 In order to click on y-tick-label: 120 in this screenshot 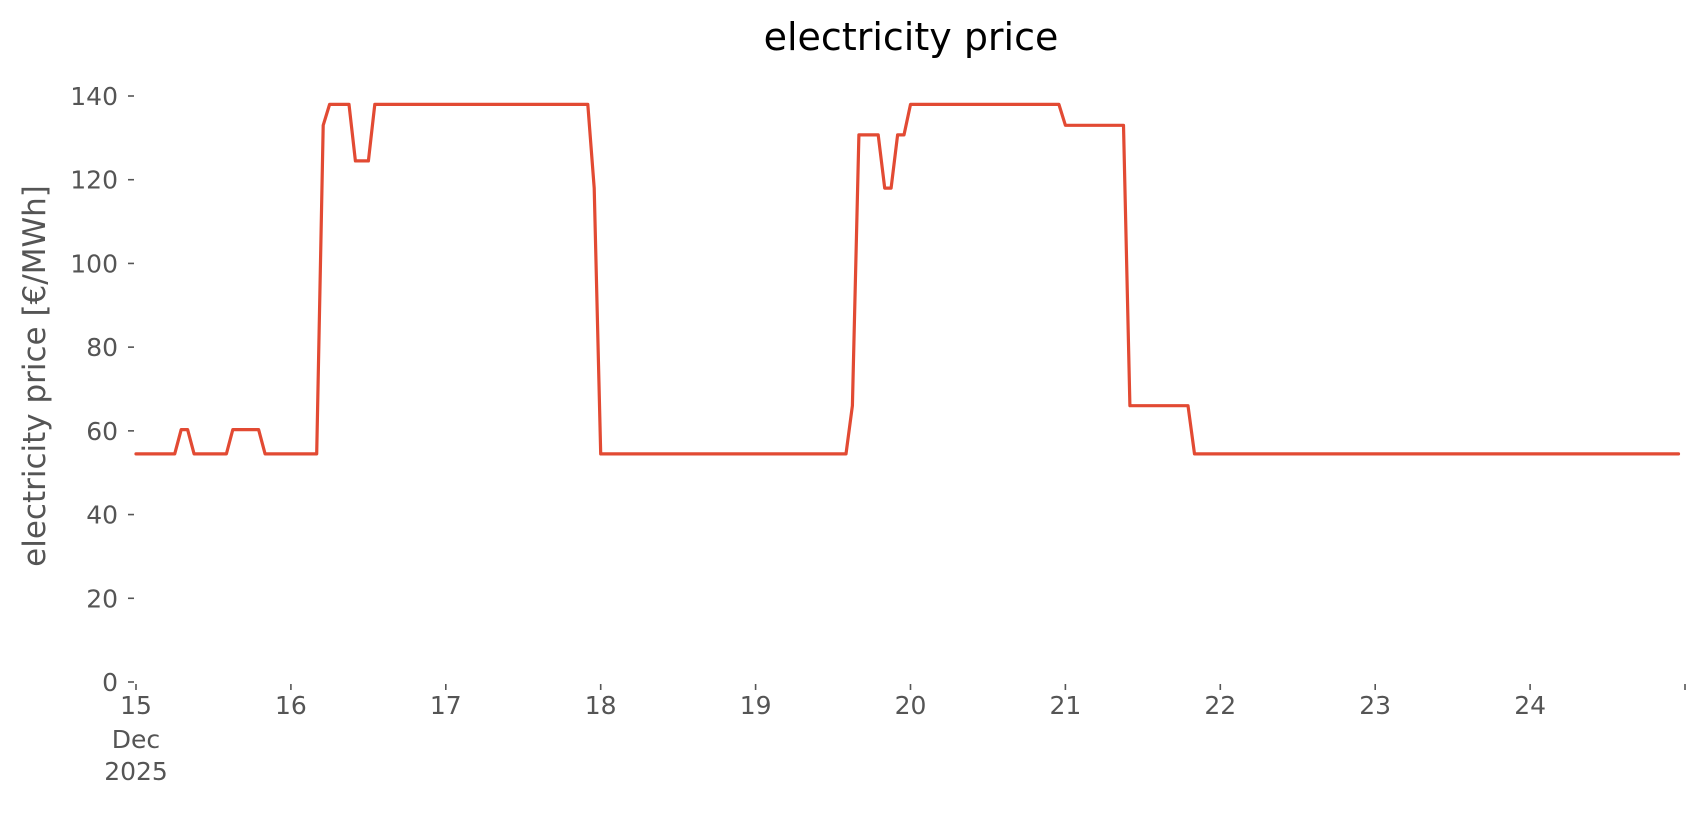, I will do `click(94, 180)`.